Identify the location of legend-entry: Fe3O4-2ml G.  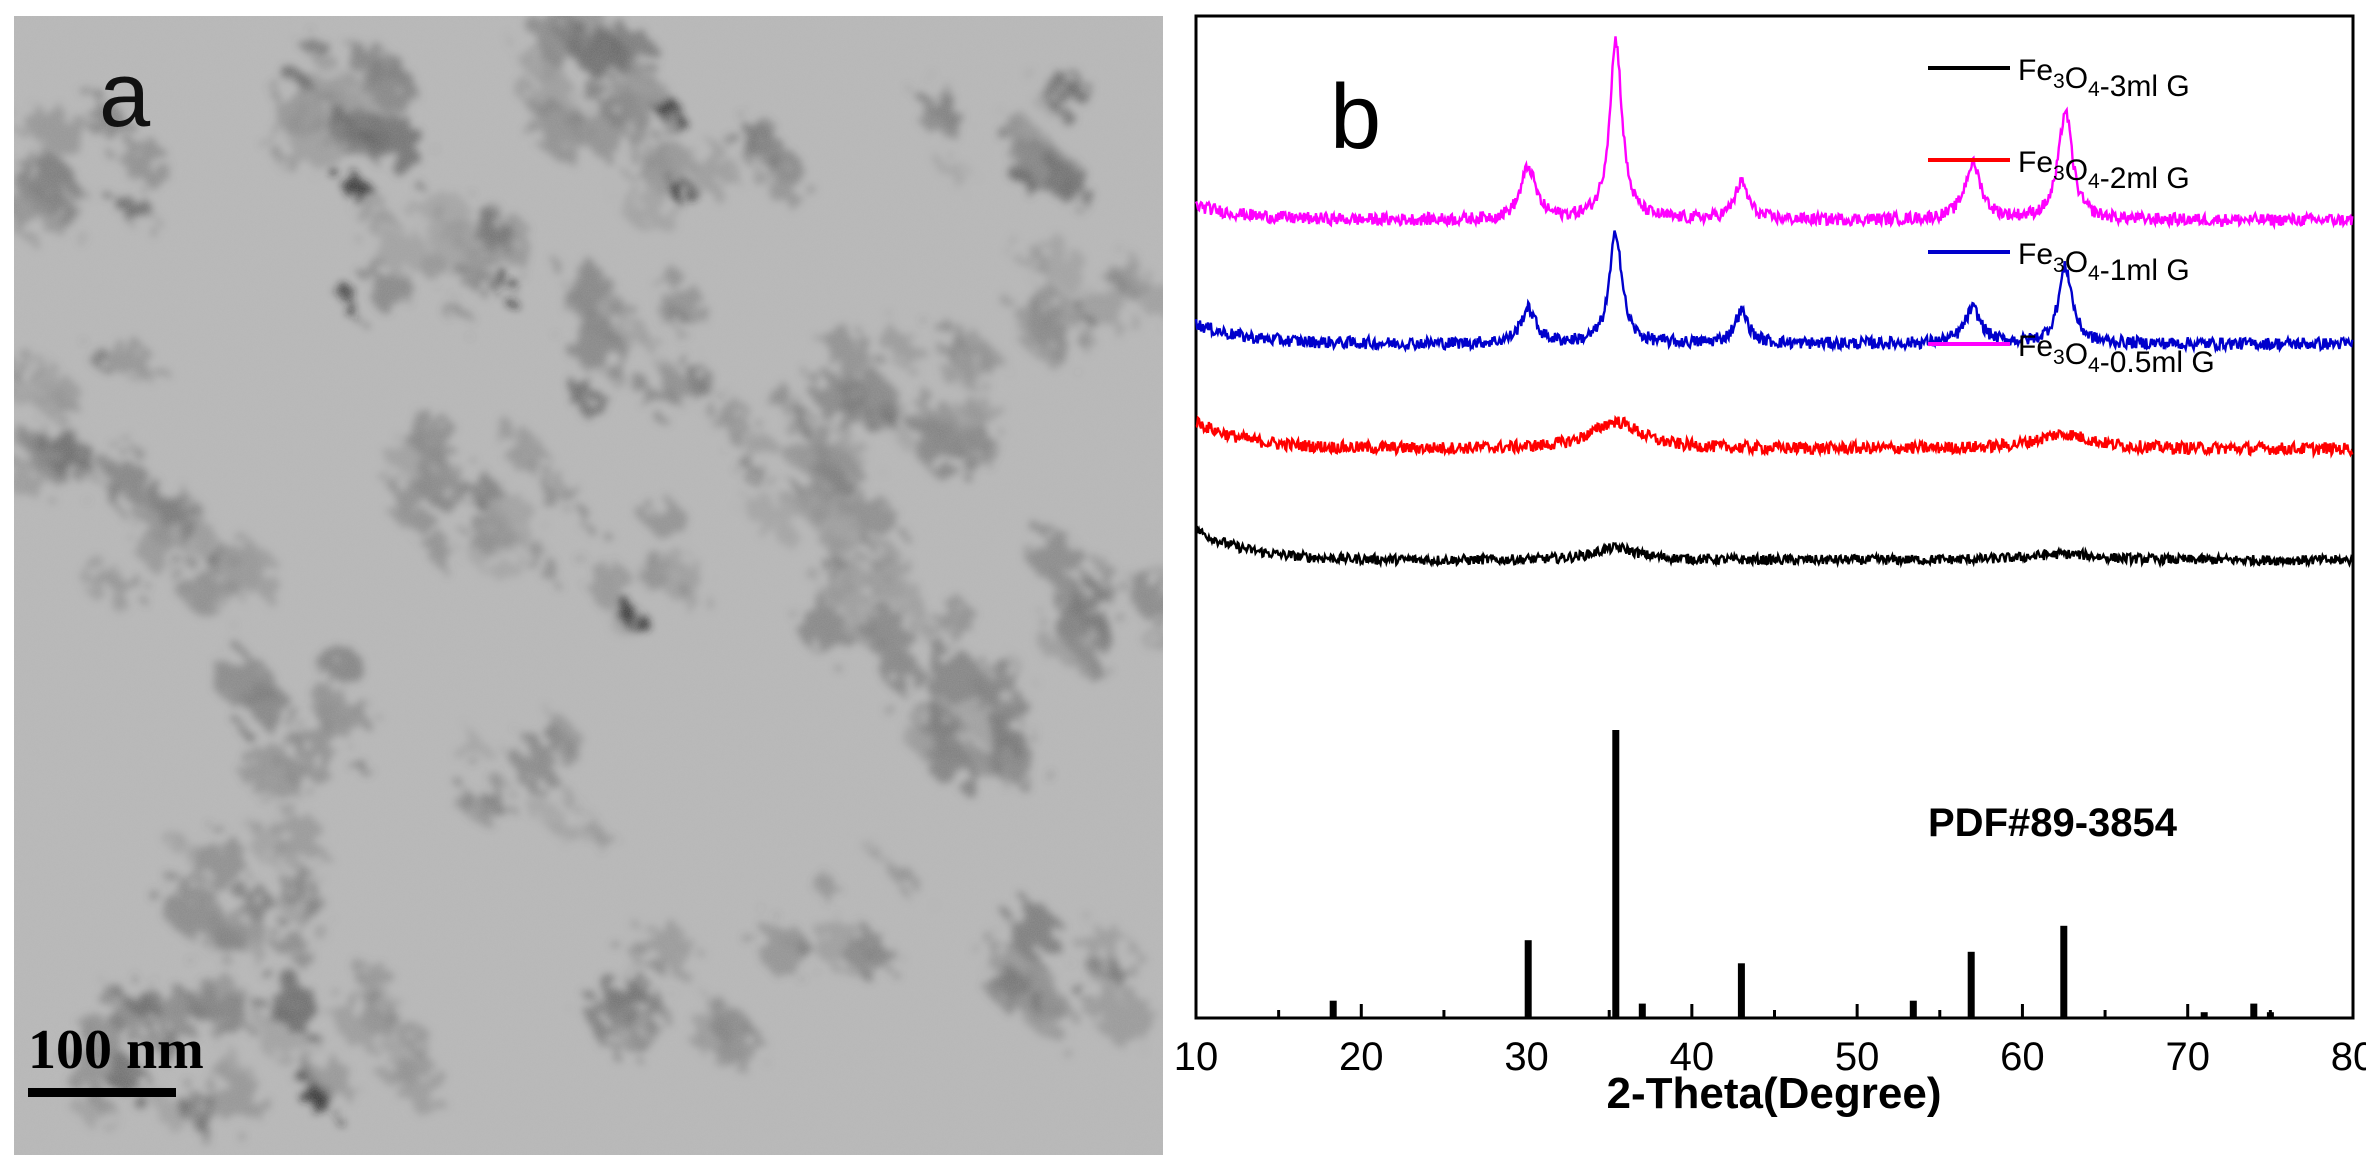
(2104, 170).